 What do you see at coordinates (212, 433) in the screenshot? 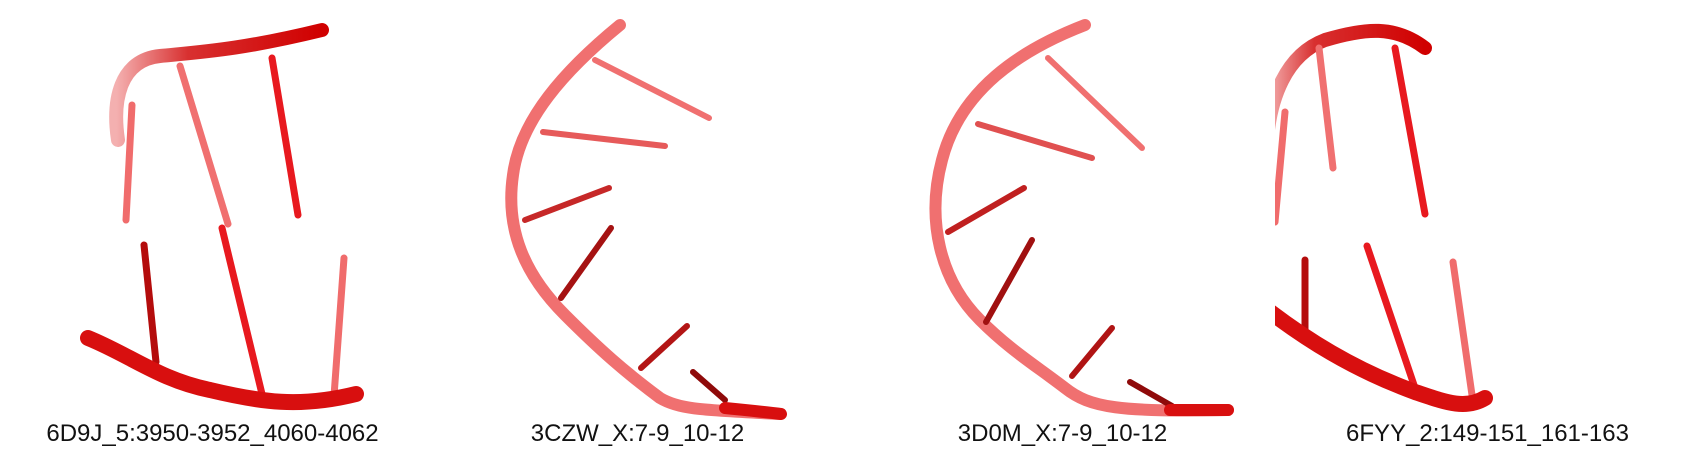
I see `structure-label: 6D9J_5:3950-3952_4060-4062` at bounding box center [212, 433].